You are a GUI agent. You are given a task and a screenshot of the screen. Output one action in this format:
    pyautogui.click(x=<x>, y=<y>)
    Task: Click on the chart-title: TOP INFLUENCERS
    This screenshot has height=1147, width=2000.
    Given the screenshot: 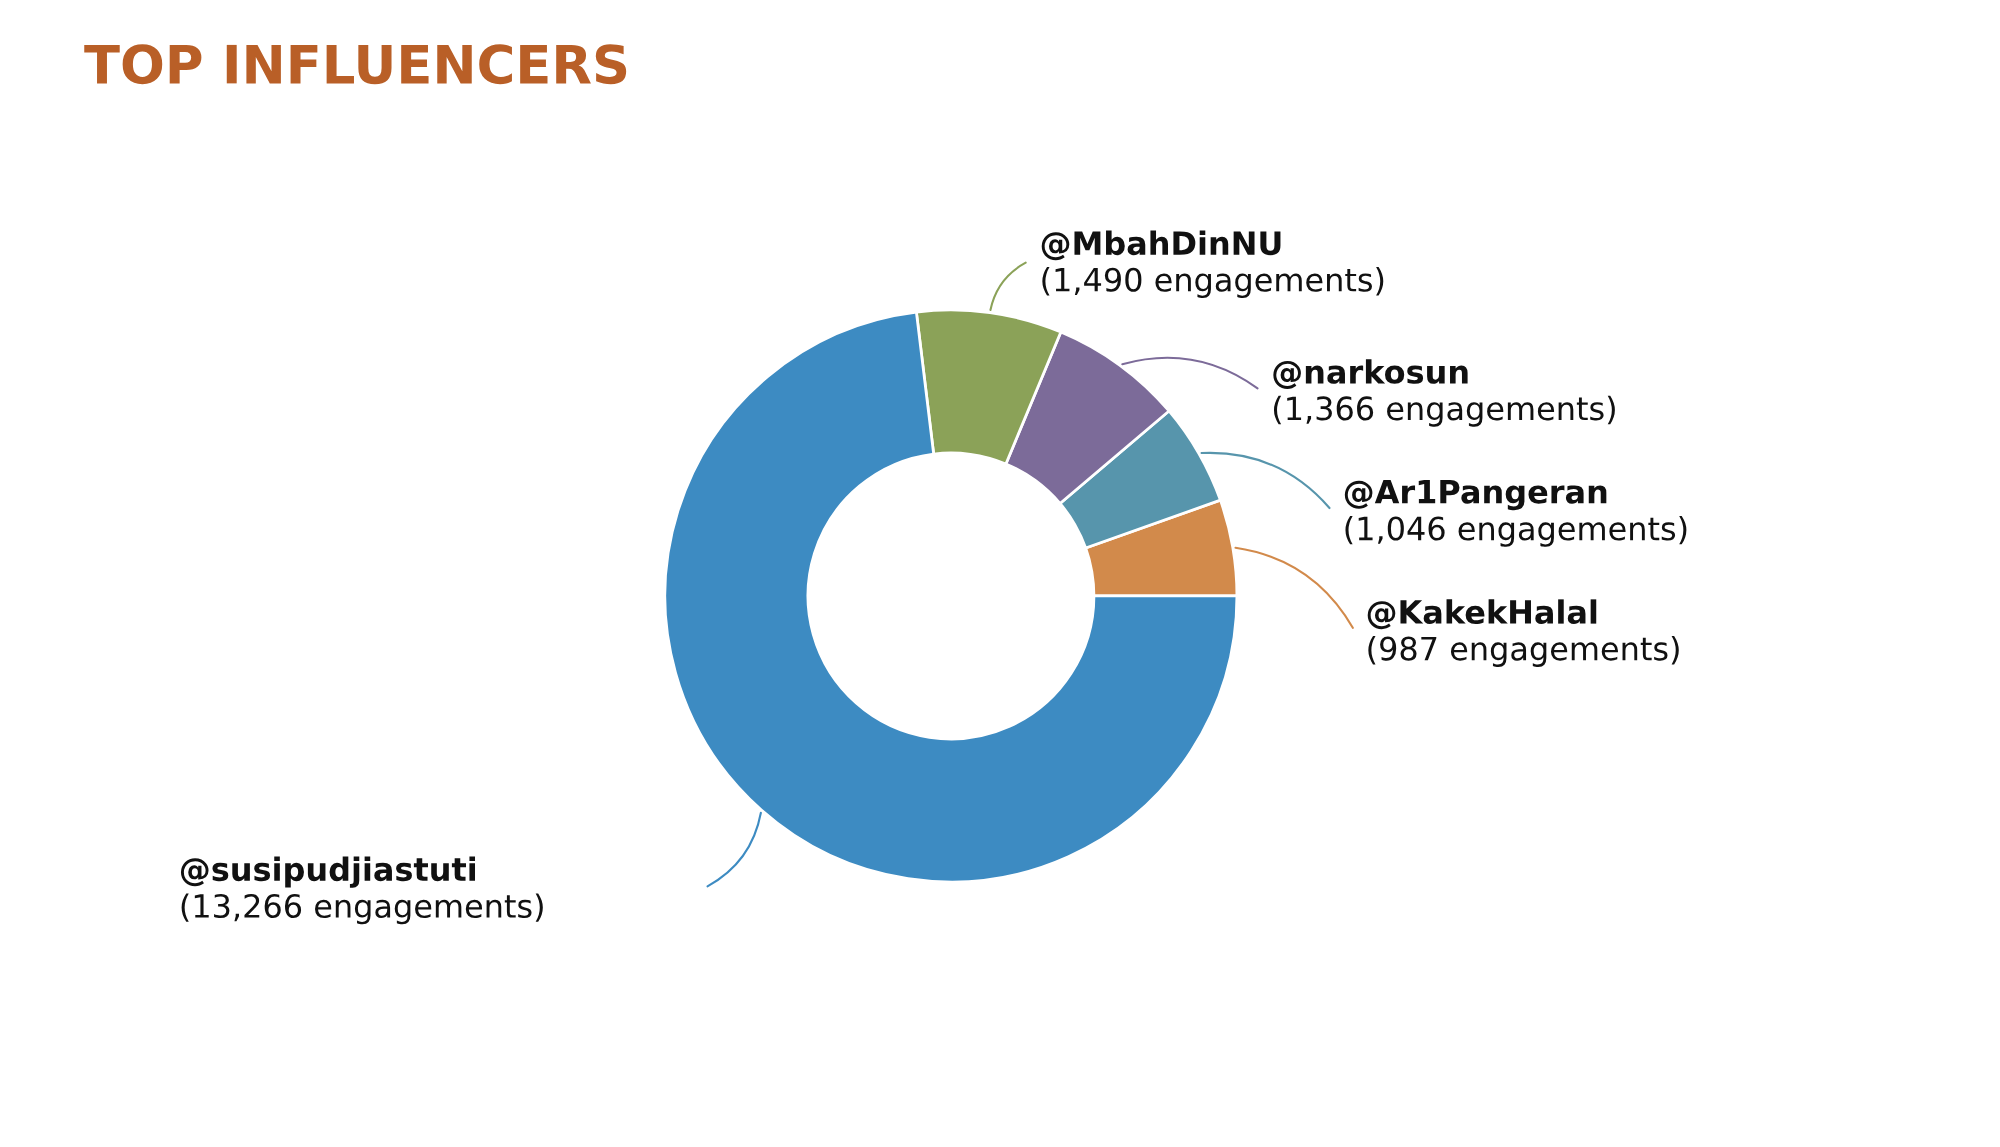 What is the action you would take?
    pyautogui.click(x=355, y=64)
    